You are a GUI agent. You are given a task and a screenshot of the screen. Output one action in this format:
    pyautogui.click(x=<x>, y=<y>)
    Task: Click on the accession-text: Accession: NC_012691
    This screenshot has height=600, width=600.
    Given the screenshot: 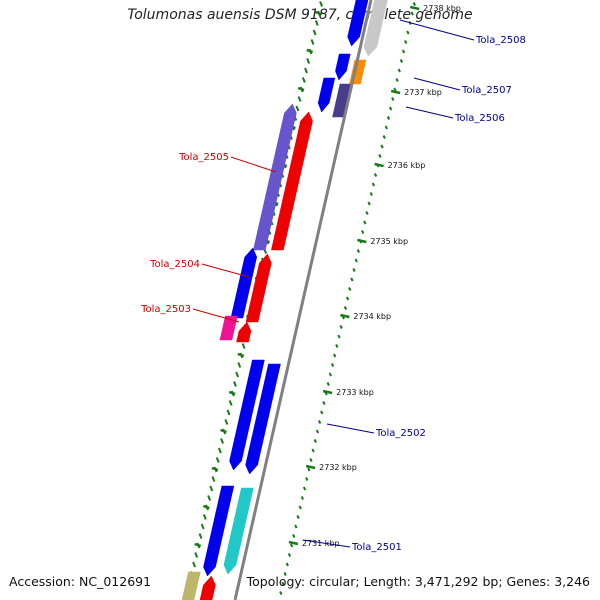 What is the action you would take?
    pyautogui.click(x=80, y=581)
    